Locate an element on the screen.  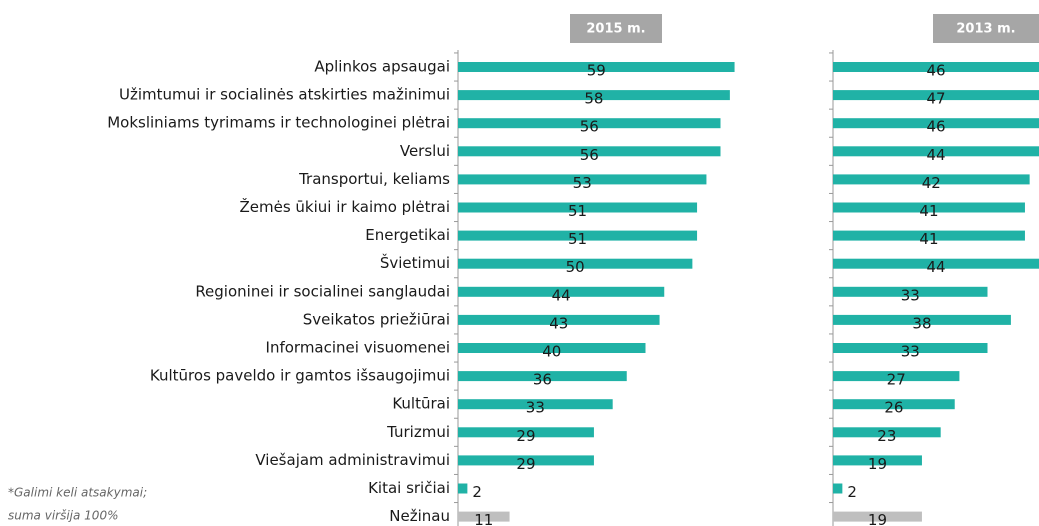
value-label: 26 is located at coordinates (893, 408).